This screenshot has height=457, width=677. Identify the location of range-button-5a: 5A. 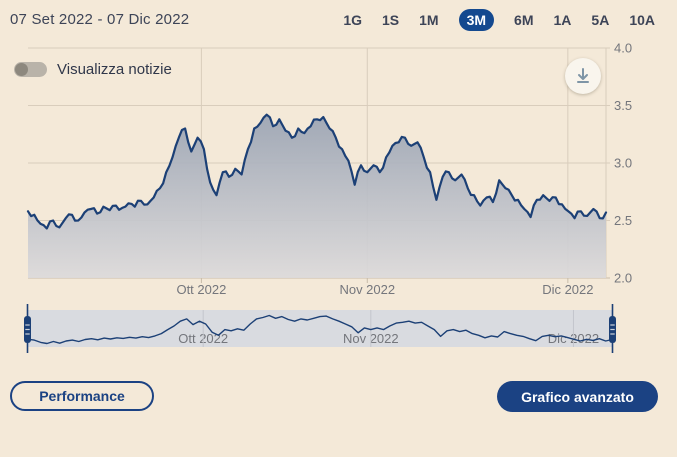
(600, 20).